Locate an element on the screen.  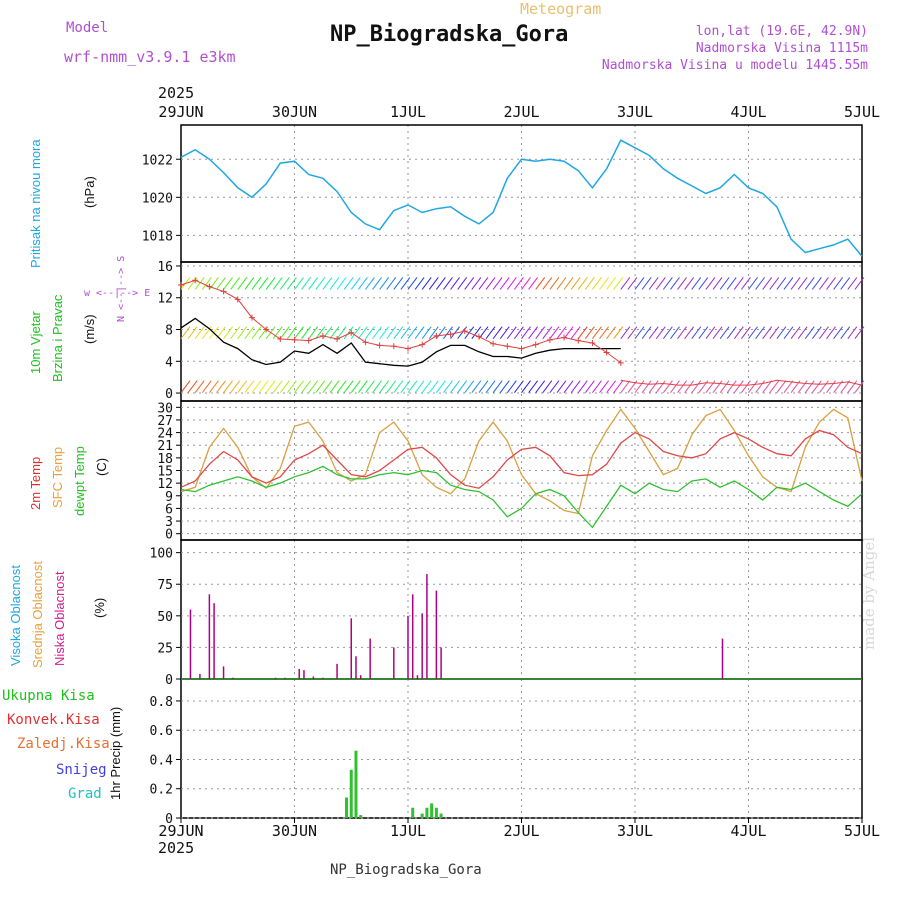
x-tick-label-bottom: 3JUL is located at coordinates (635, 831).